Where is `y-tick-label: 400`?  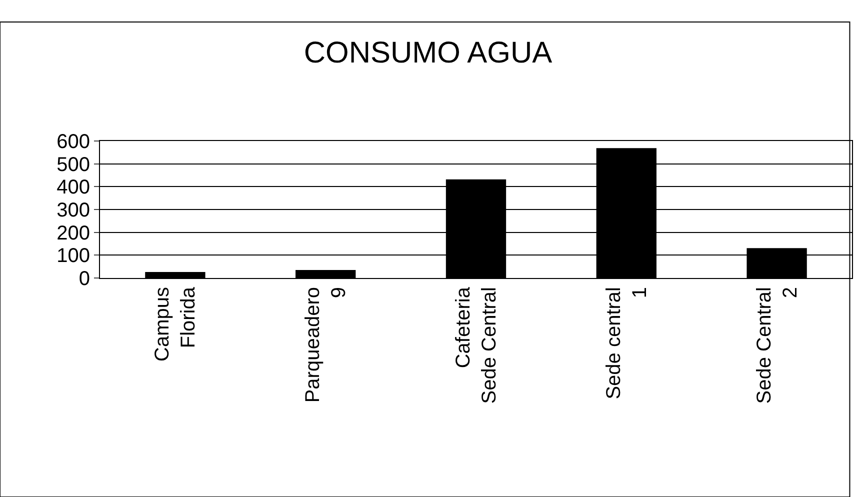
y-tick-label: 400 is located at coordinates (73, 187).